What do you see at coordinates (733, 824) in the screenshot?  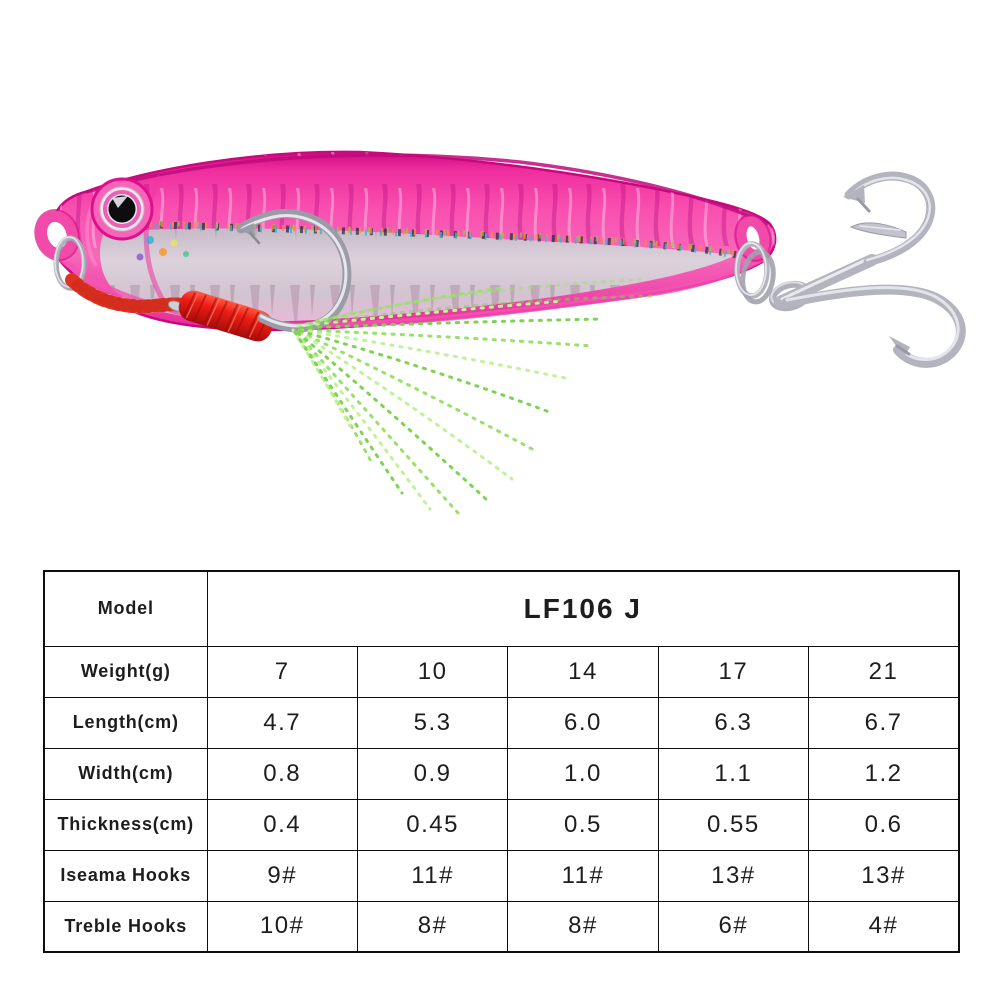 I see `spec-cell: 0.55` at bounding box center [733, 824].